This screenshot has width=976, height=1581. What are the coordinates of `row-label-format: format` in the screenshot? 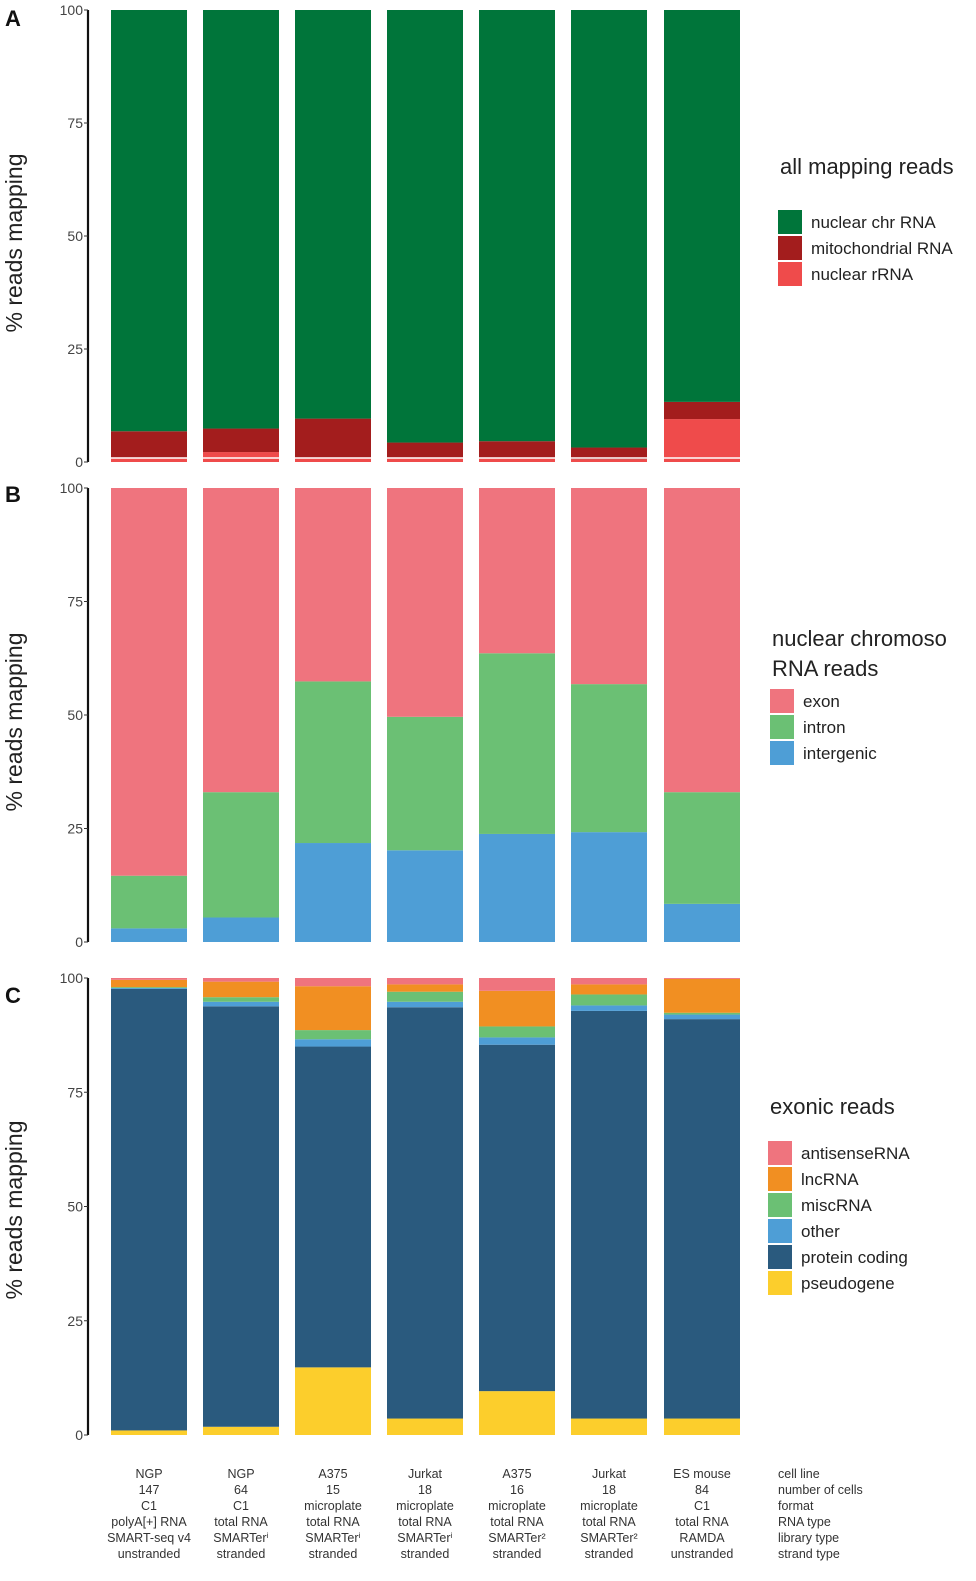 It's located at (796, 1506).